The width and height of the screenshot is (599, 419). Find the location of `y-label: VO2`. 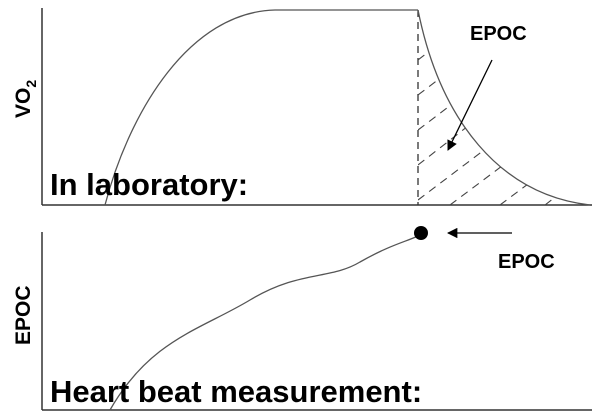

y-label: VO2 is located at coordinates (25, 99).